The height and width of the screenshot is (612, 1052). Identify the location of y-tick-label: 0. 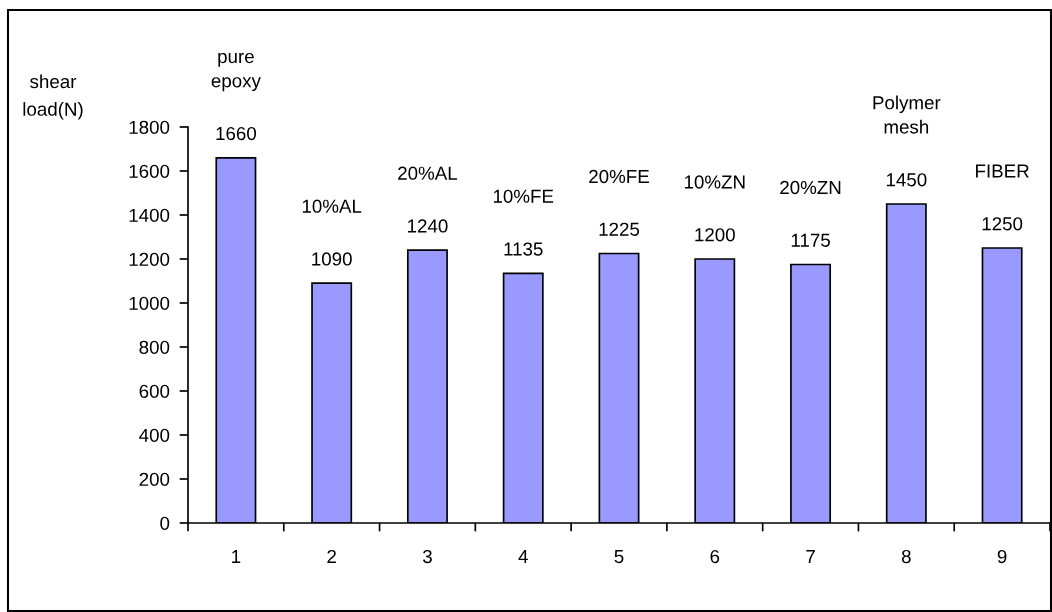
(165, 523).